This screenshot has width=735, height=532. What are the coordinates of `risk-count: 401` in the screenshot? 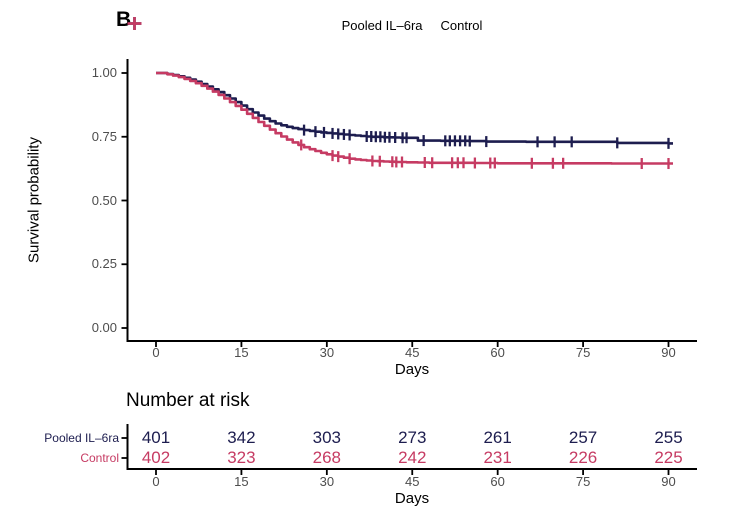 It's located at (156, 437).